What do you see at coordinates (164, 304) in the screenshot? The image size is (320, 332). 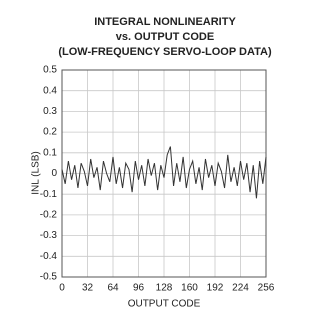 I see `x-axis-label: OUTPUT CODE` at bounding box center [164, 304].